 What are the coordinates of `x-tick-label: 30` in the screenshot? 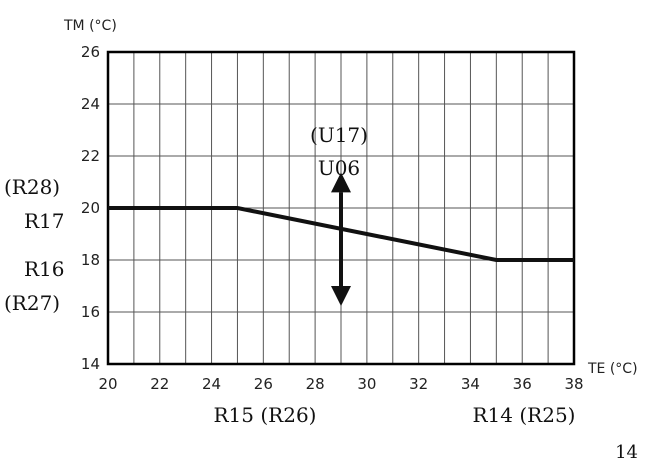 It's located at (366, 384).